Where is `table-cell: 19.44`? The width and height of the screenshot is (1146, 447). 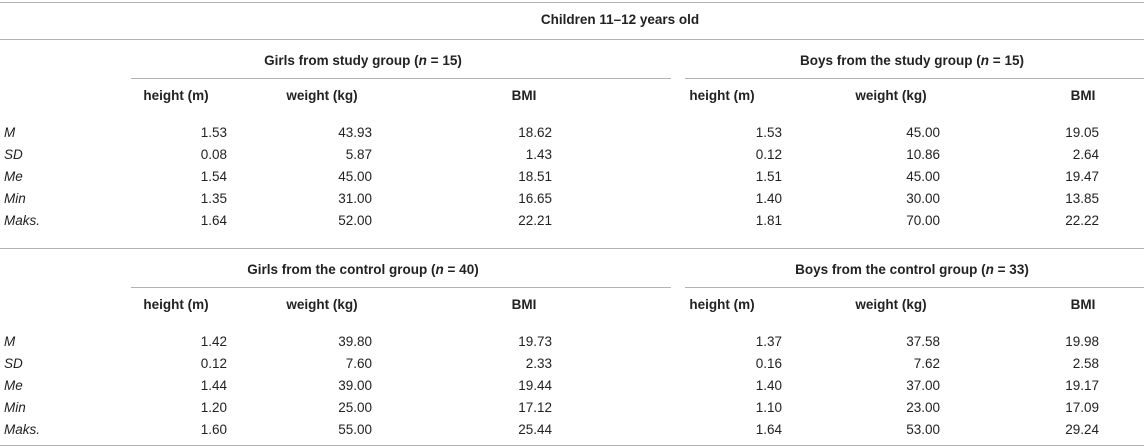
table-cell: 19.44 is located at coordinates (535, 385).